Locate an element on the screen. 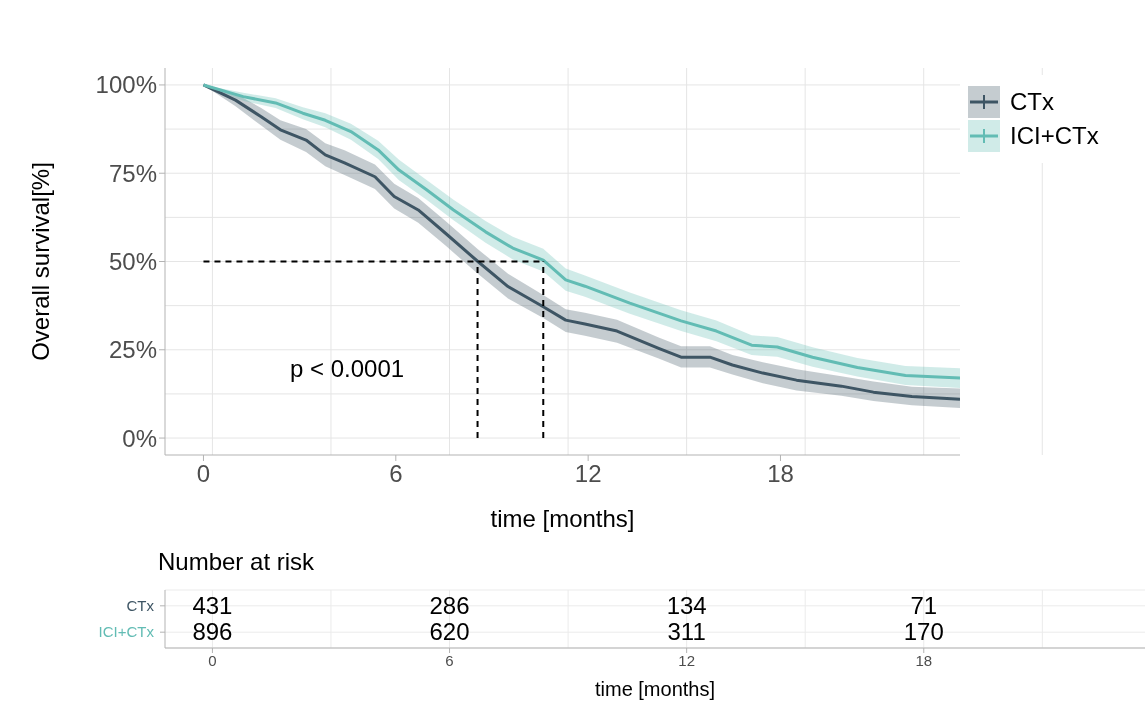 The image size is (1145, 702). y-tick-label: CTx is located at coordinates (140, 605).